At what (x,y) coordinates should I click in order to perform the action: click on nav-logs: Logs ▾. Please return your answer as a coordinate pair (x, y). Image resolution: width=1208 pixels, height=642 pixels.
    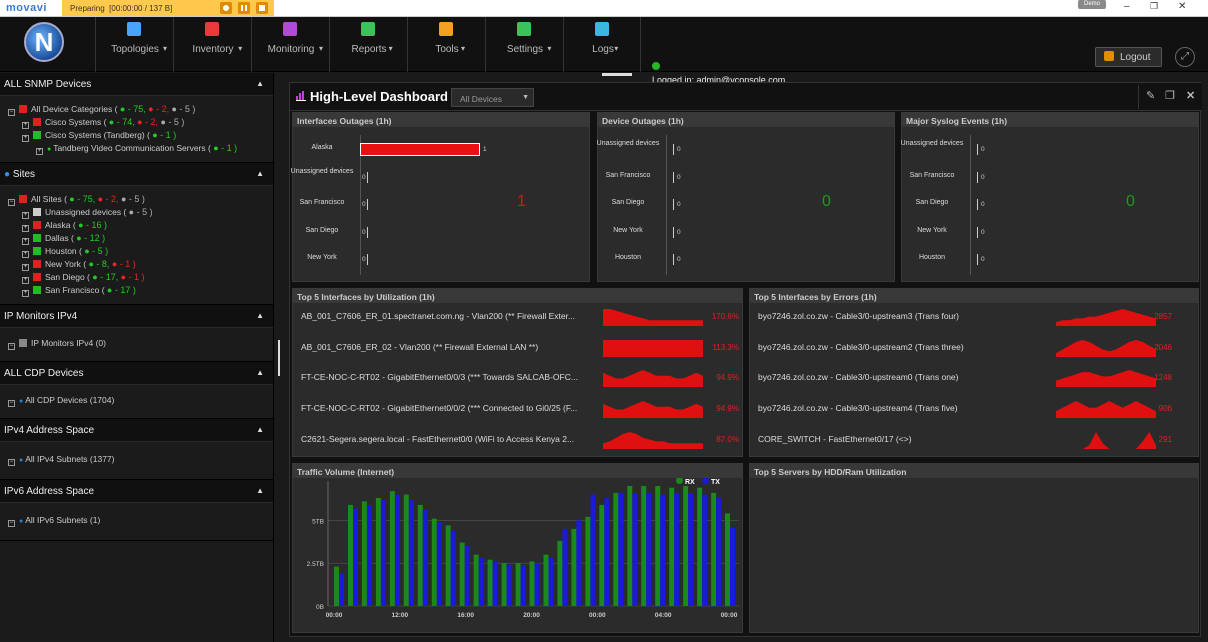
    Looking at the image, I should click on (602, 44).